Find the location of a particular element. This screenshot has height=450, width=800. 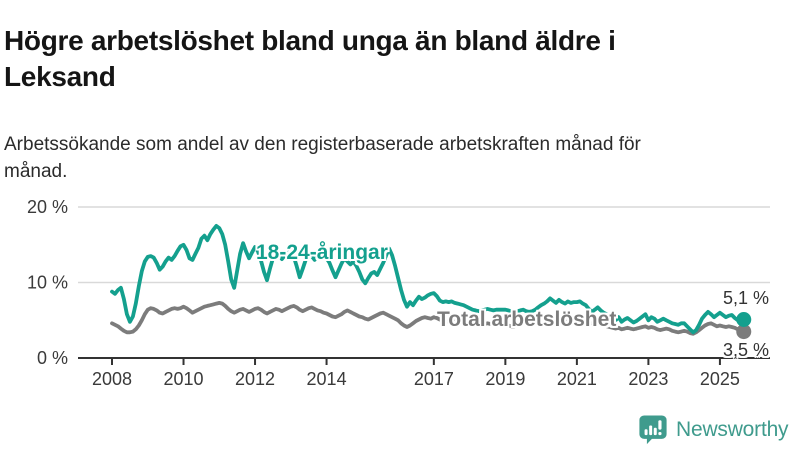

x-axis-tick-label: 2008 is located at coordinates (112, 379).